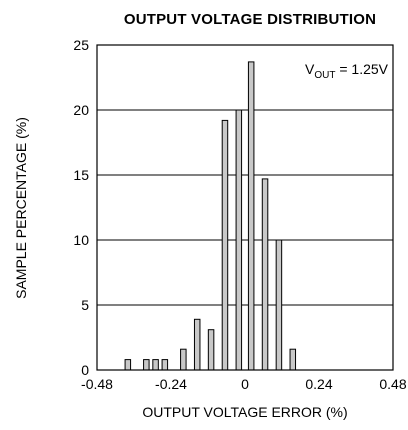 The width and height of the screenshot is (408, 430). I want to click on annotation-vout: VOUT = 1.25V, so click(347, 71).